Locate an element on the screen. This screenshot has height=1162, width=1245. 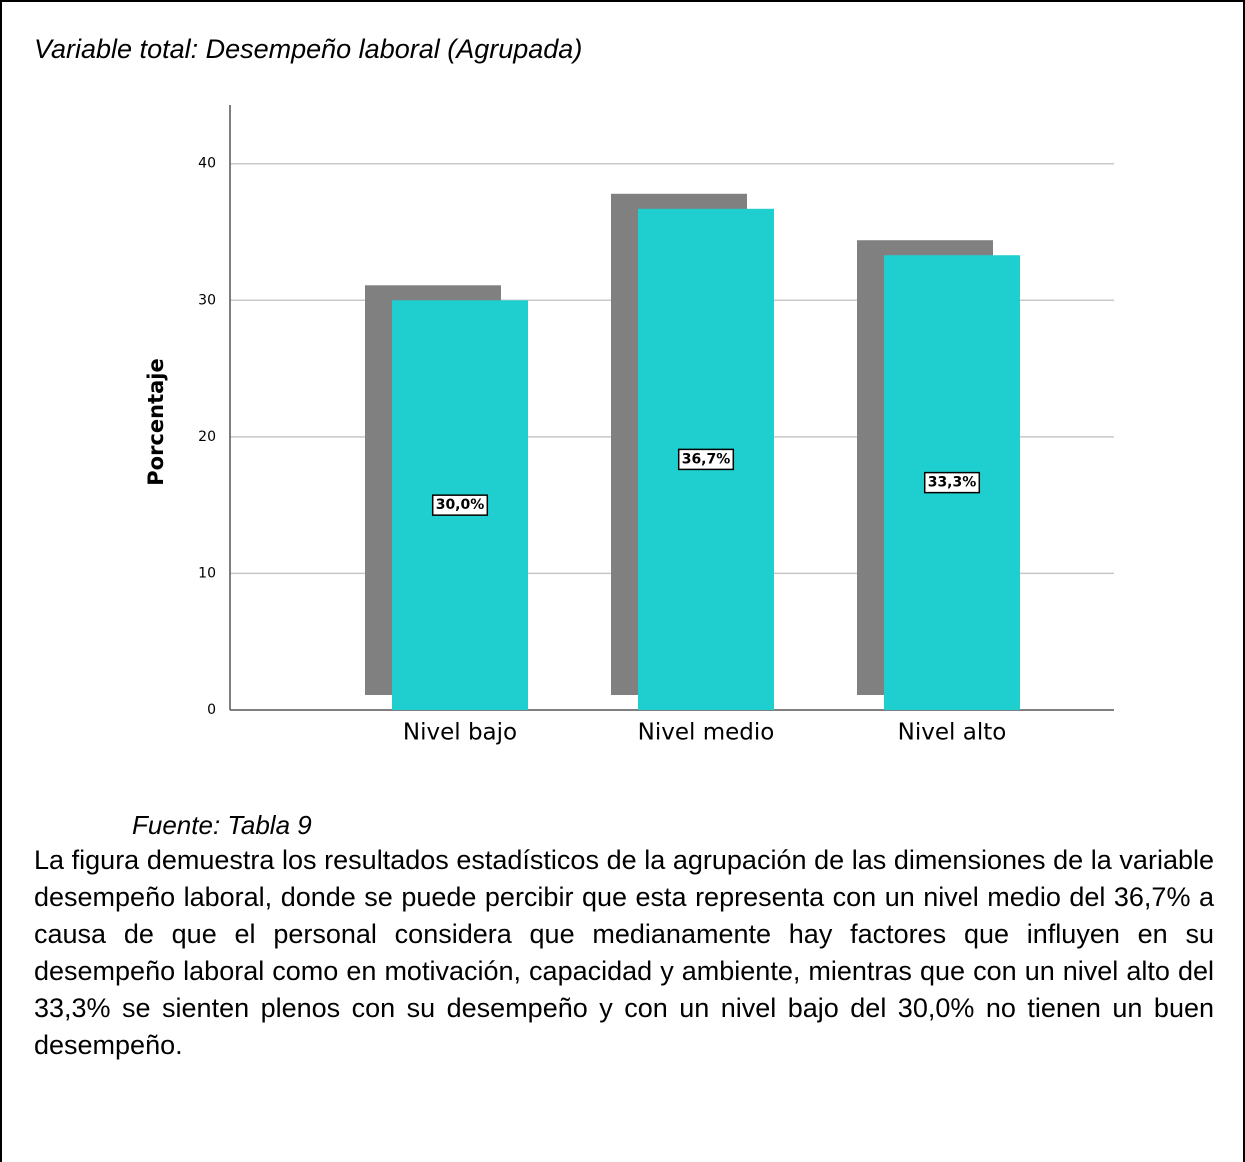
x-tick-label: Nivel bajo is located at coordinates (460, 733).